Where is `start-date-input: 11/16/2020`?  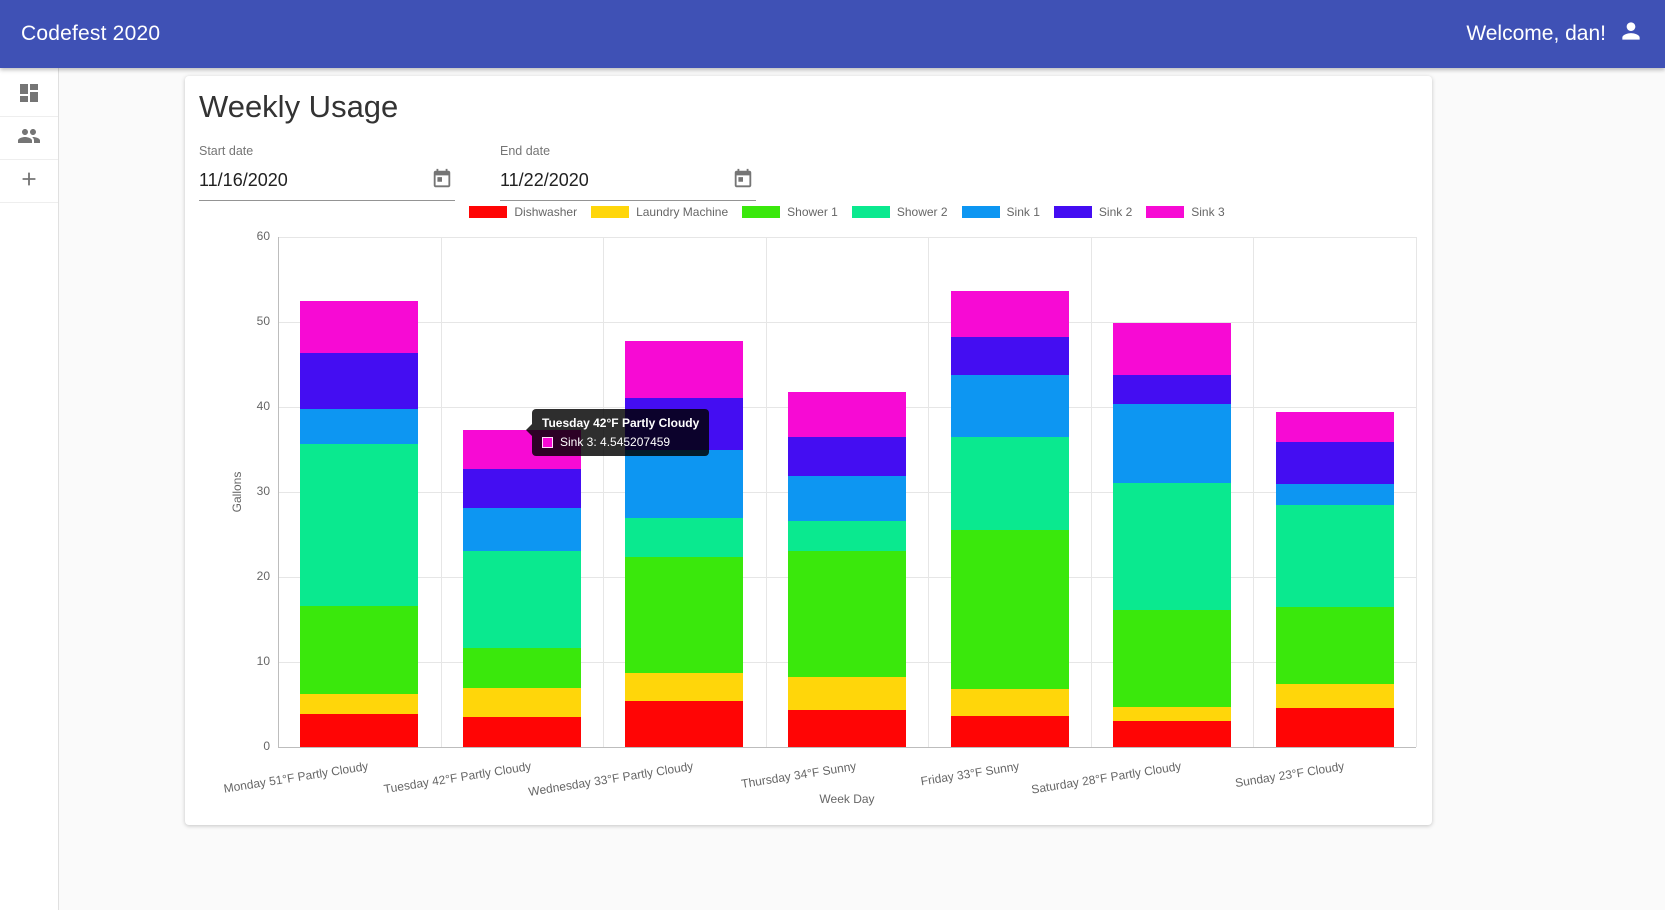
start-date-input: 11/16/2020 is located at coordinates (327, 181).